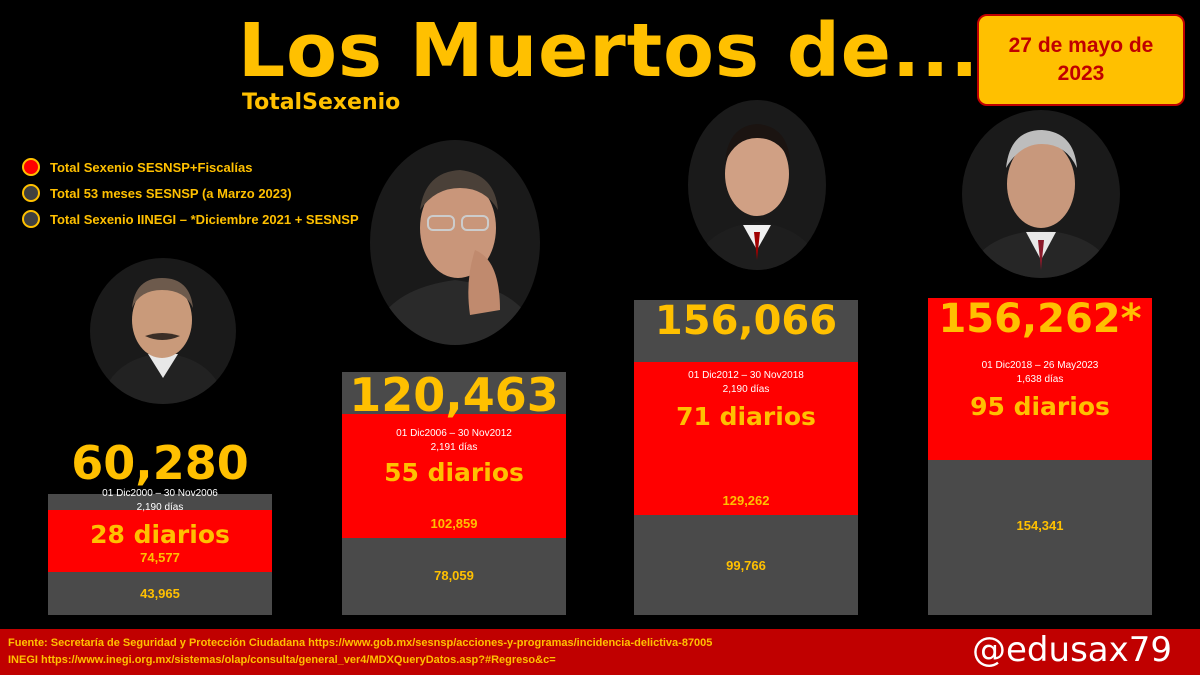  I want to click on bar-gray-value-label: 78,059, so click(454, 575).